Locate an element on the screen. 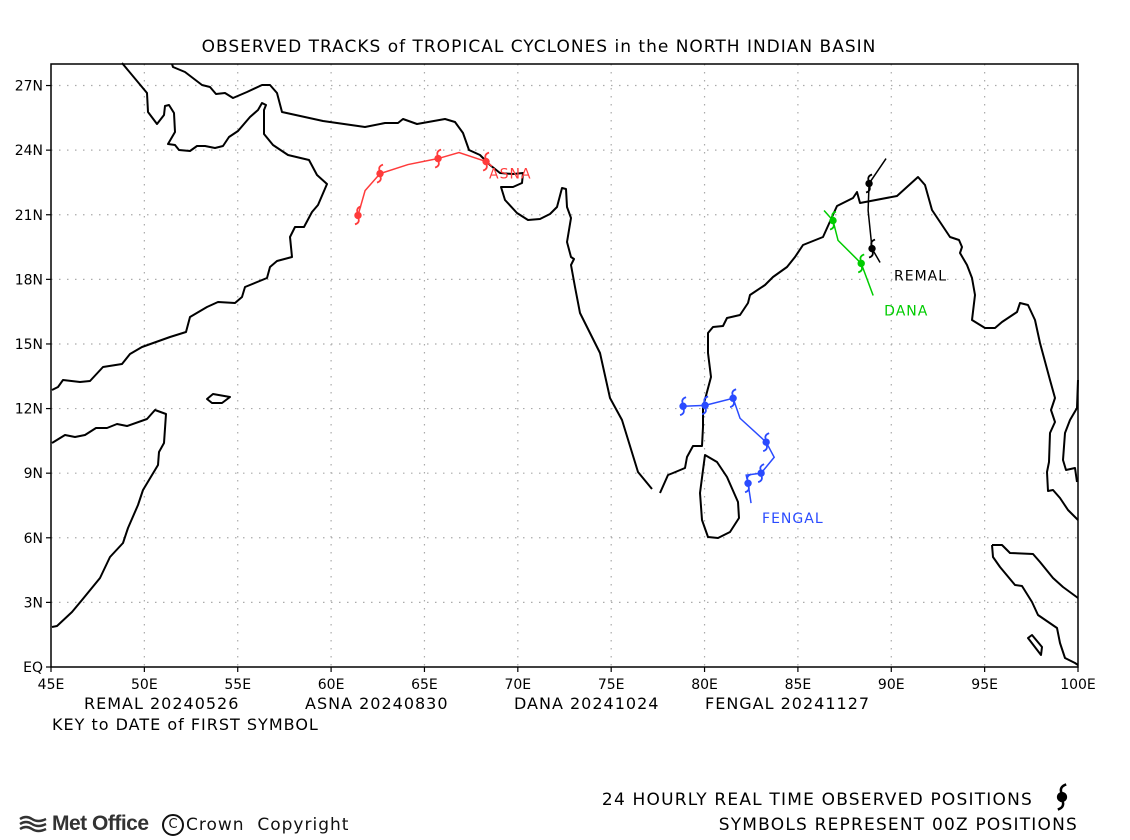 The width and height of the screenshot is (1130, 840). met-office-logo: Met Office is located at coordinates (83, 824).